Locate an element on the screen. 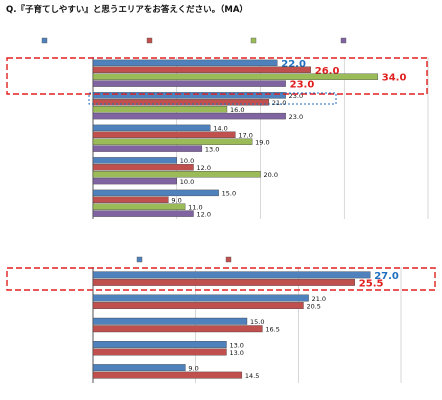 The width and height of the screenshot is (442, 400). data-label: 14.0 is located at coordinates (220, 129).